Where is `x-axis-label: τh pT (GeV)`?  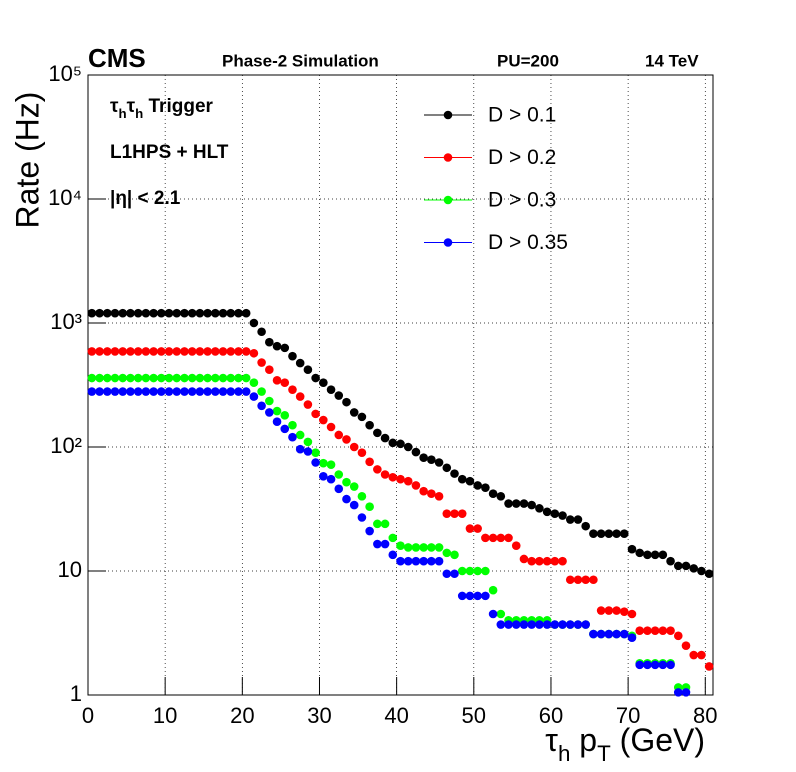 x-axis-label: τh pT (GeV) is located at coordinates (625, 744).